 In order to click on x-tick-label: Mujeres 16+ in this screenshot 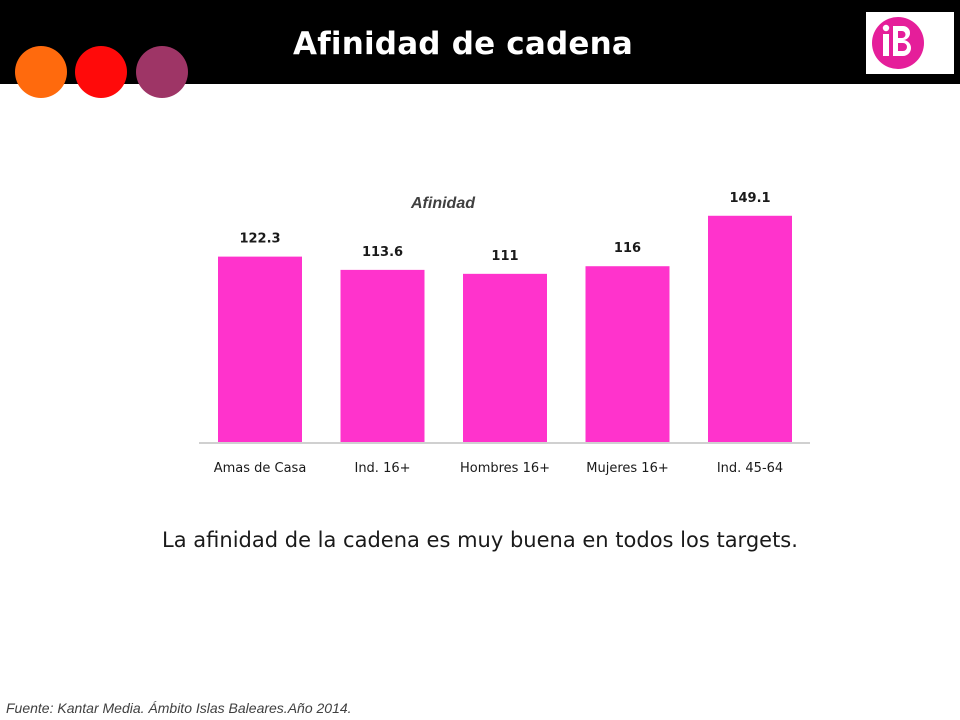, I will do `click(627, 468)`.